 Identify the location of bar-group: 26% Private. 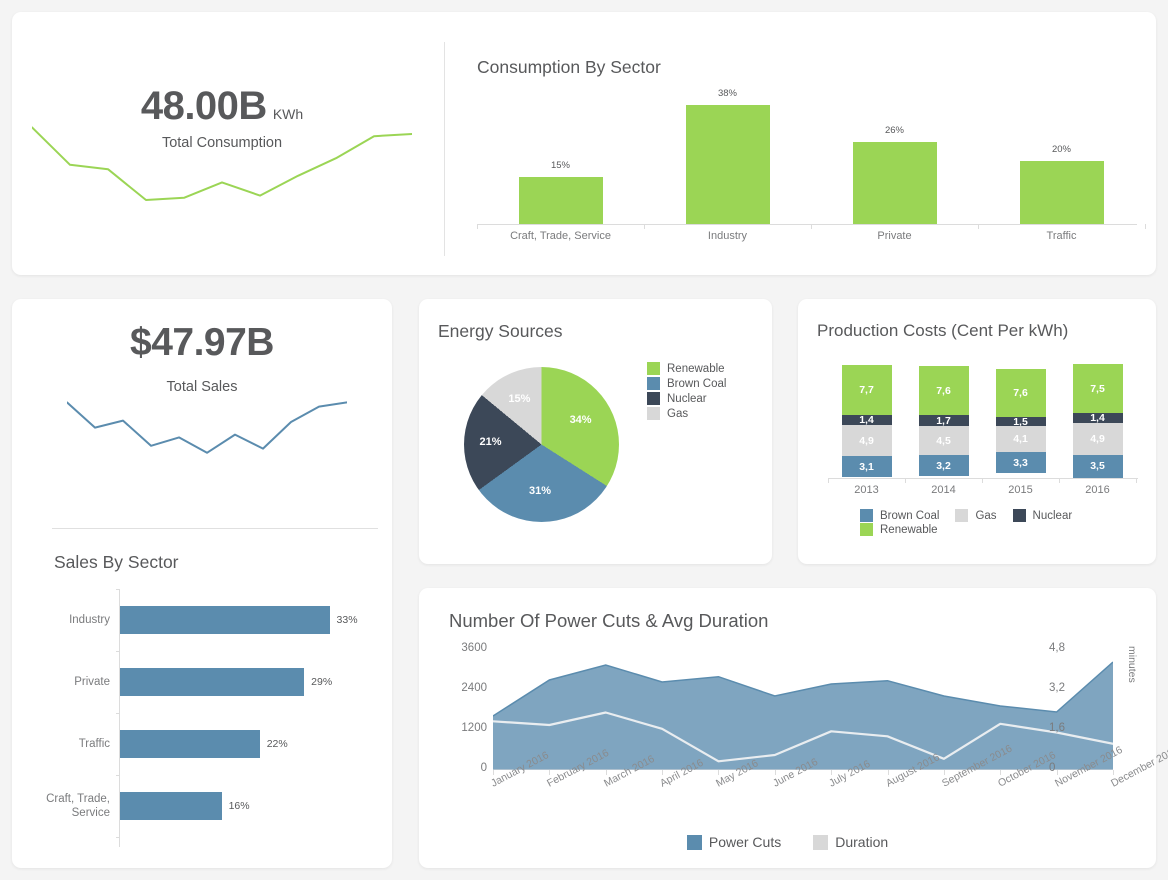
(894, 167).